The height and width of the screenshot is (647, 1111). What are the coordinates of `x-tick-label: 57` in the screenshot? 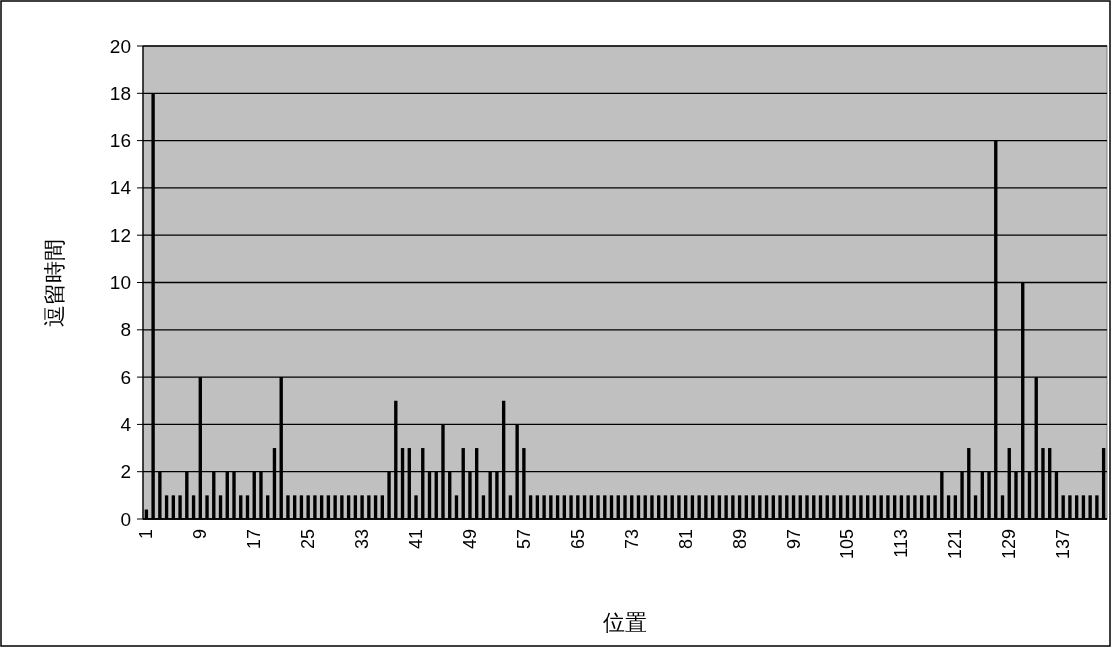 It's located at (523, 539).